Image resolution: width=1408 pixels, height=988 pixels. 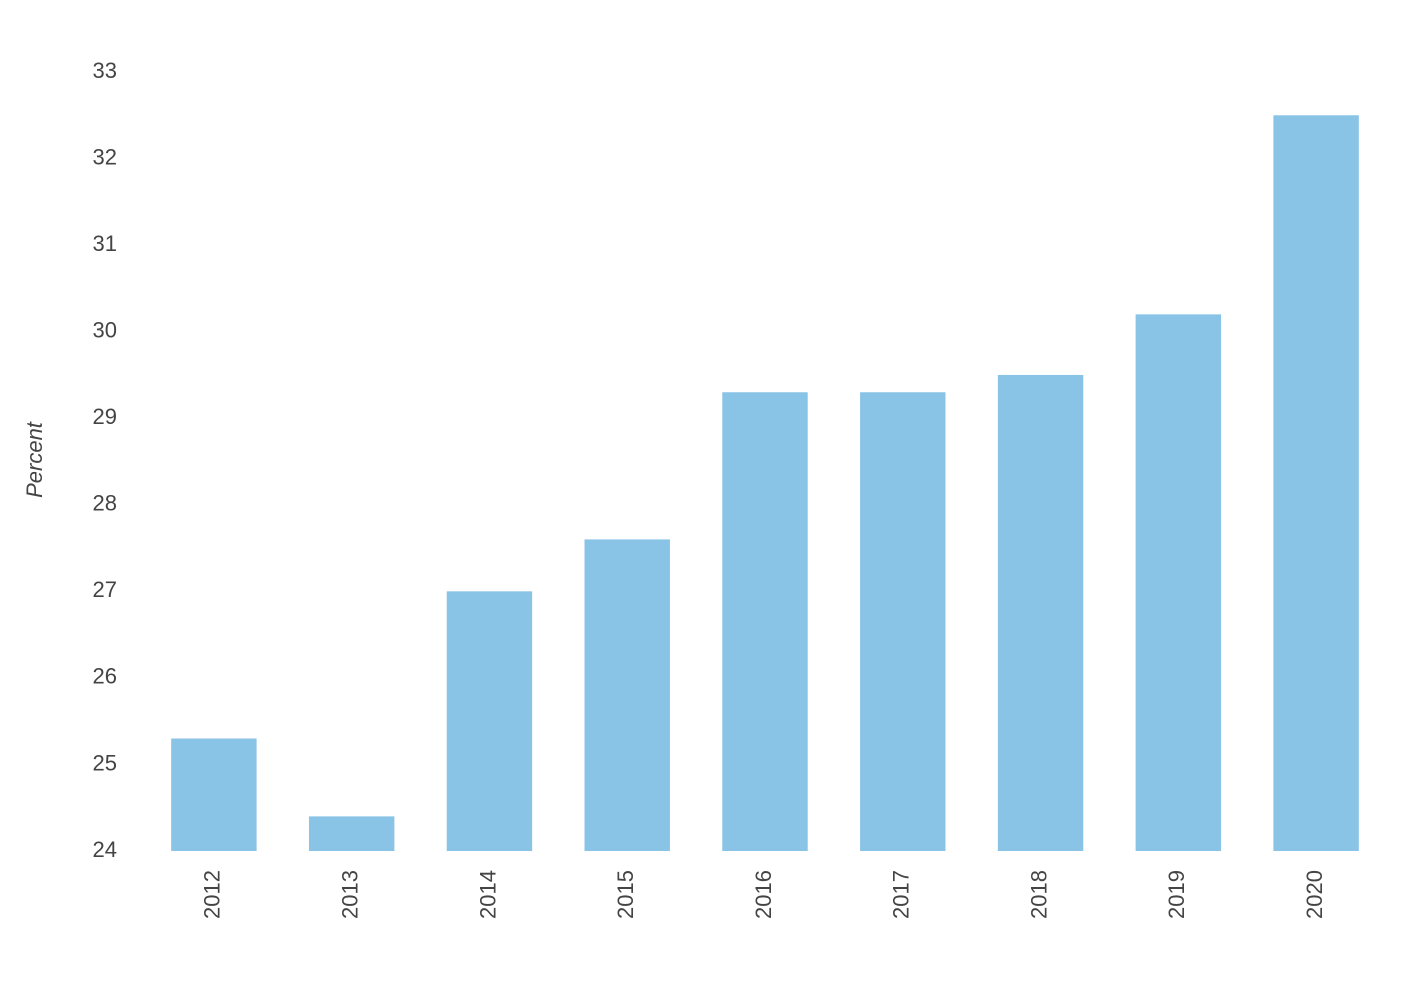 I want to click on y-tick-label: 26, so click(x=105, y=676).